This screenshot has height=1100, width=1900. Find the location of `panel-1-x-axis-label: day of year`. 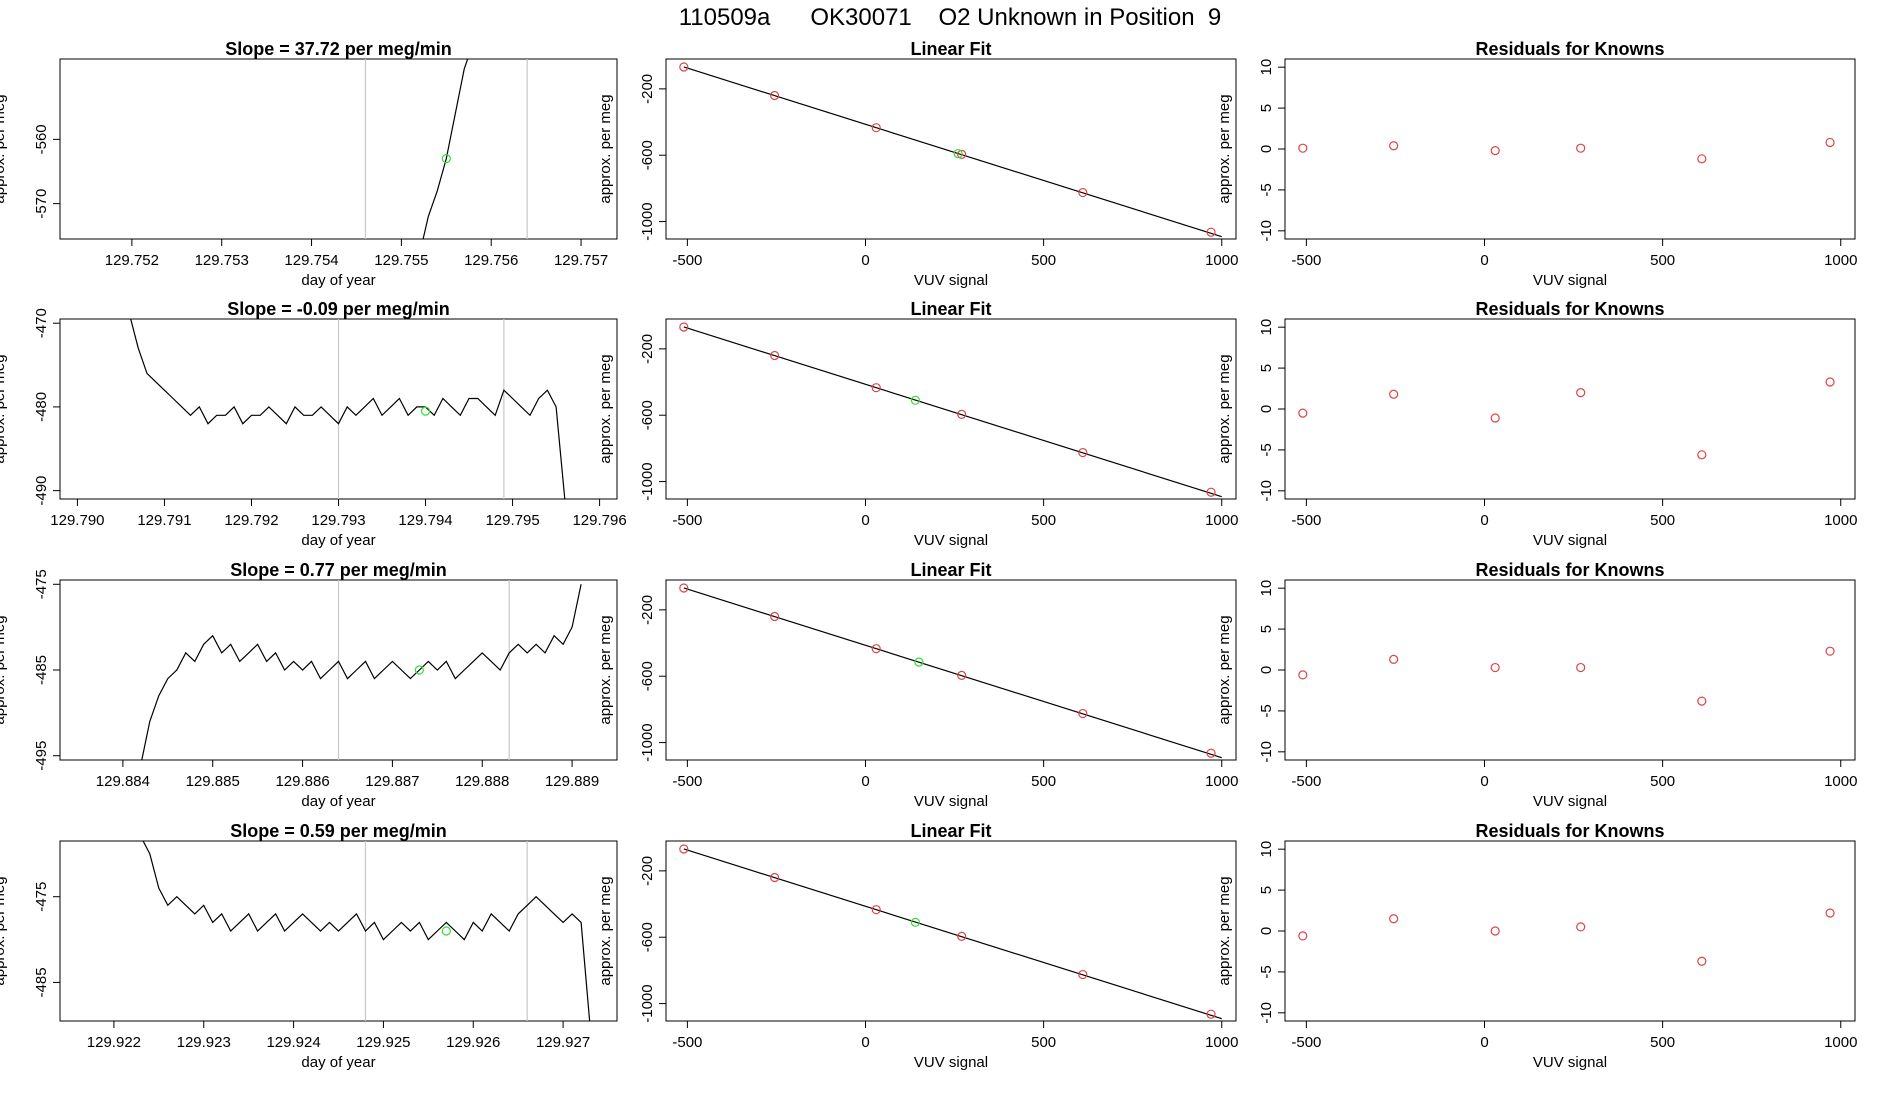

panel-1-x-axis-label: day of year is located at coordinates (338, 540).